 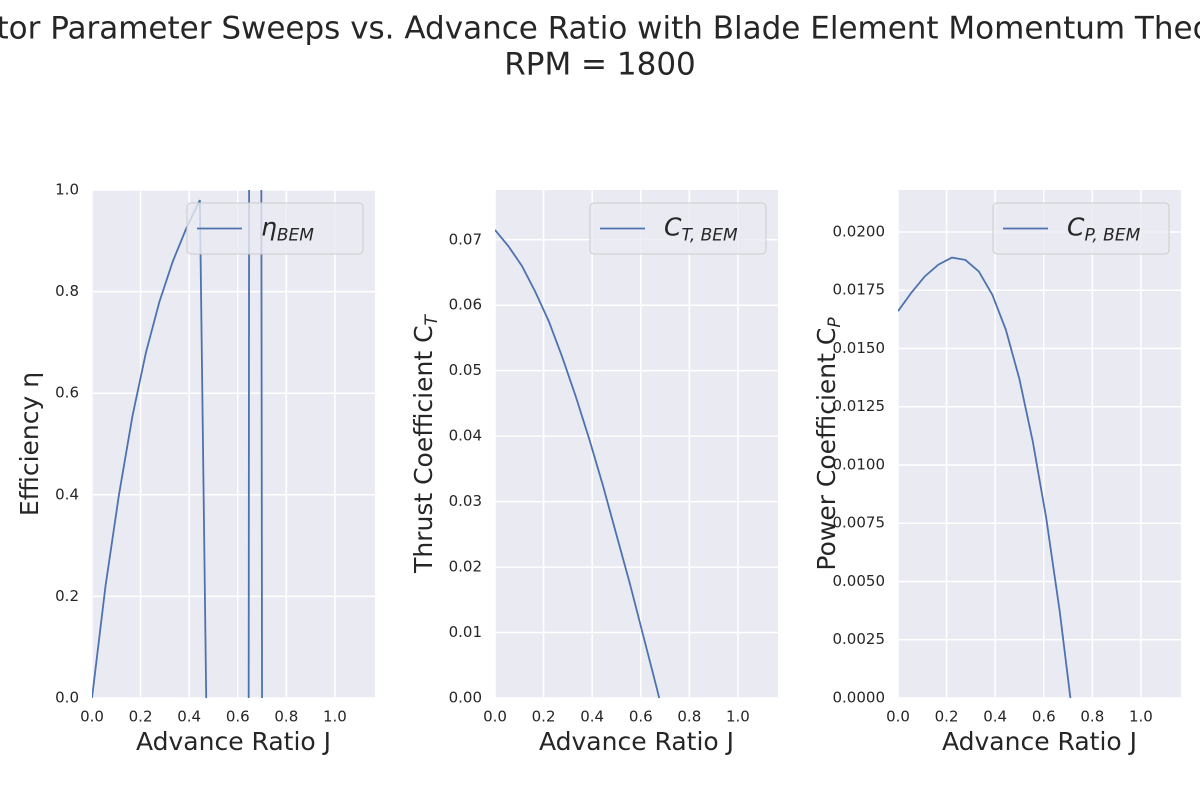 I want to click on y-tick-label: 0.07, so click(x=465, y=239).